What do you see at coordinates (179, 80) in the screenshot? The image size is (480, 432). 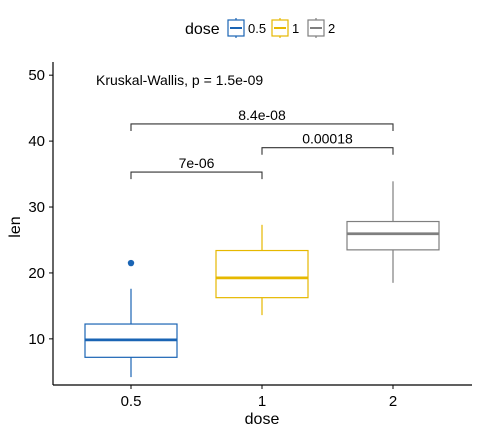 I see `kruskal-wallis-label: Kruskal-Wallis, p = 1.5e-09` at bounding box center [179, 80].